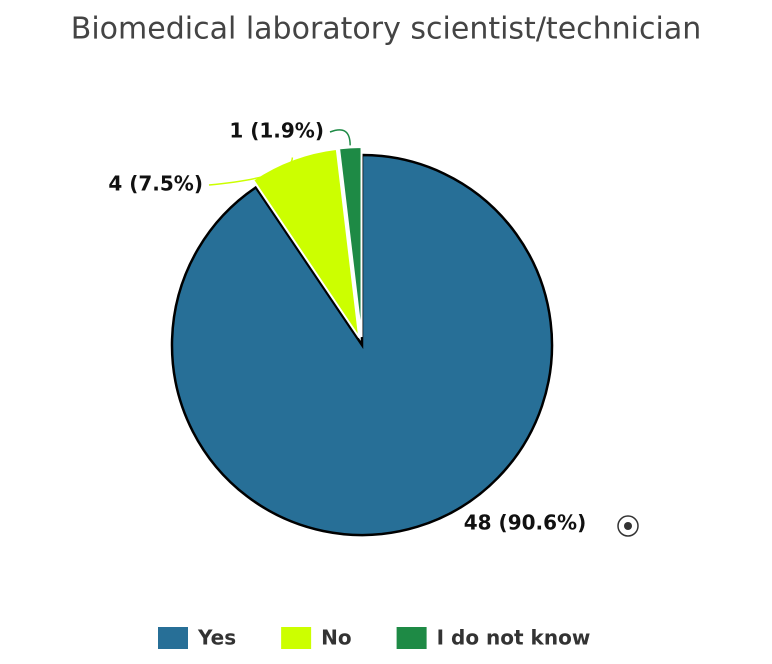 The width and height of the screenshot is (772, 664). What do you see at coordinates (155, 184) in the screenshot?
I see `data-label: 4 (7.5%)` at bounding box center [155, 184].